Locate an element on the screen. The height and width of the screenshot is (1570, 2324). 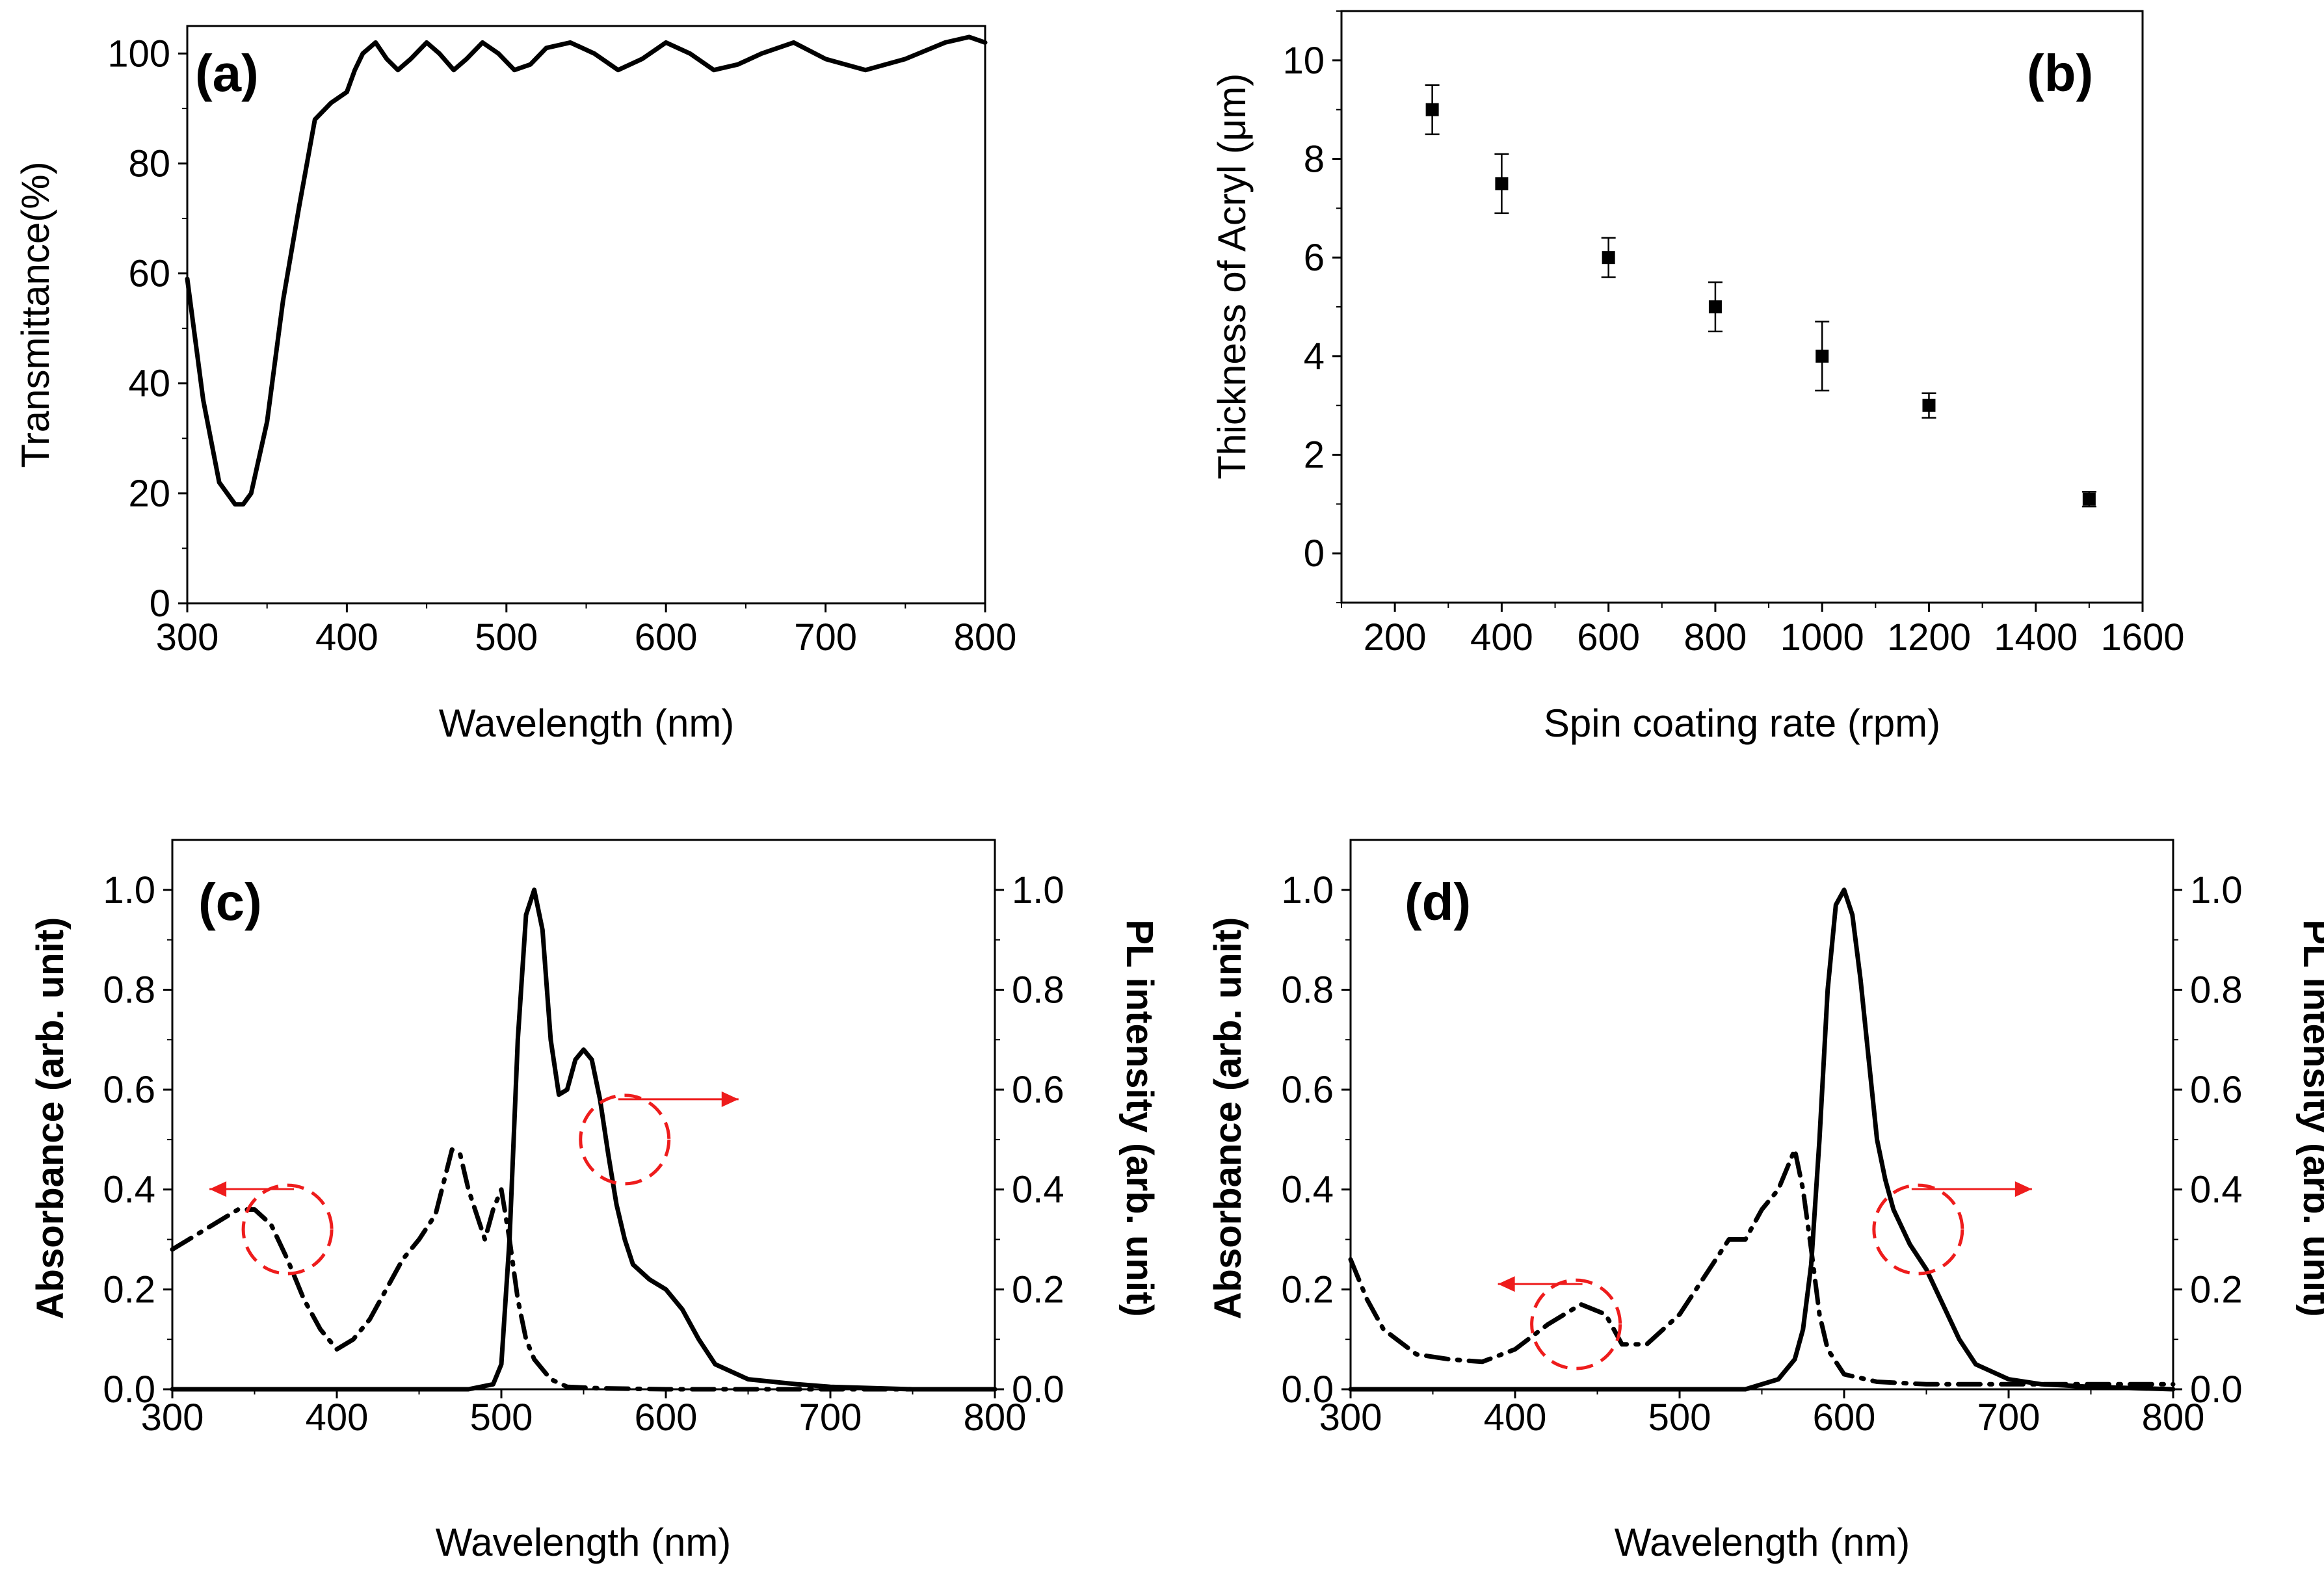
y-tick-label: 80 is located at coordinates (149, 163).